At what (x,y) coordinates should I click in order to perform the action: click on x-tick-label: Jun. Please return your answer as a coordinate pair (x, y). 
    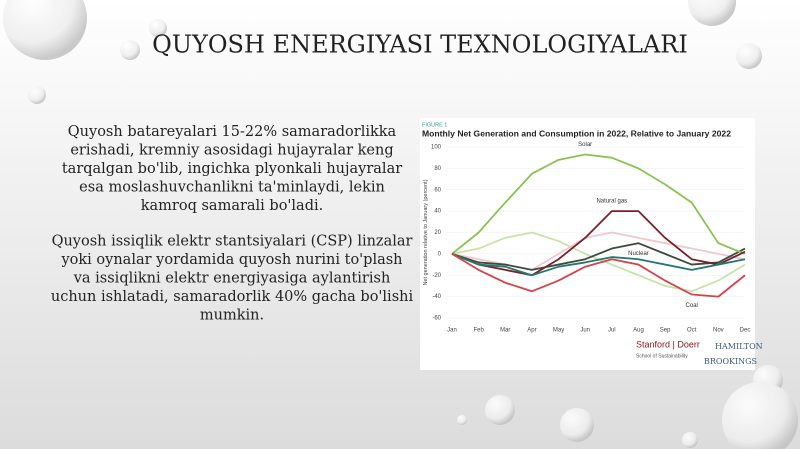
    Looking at the image, I should click on (585, 331).